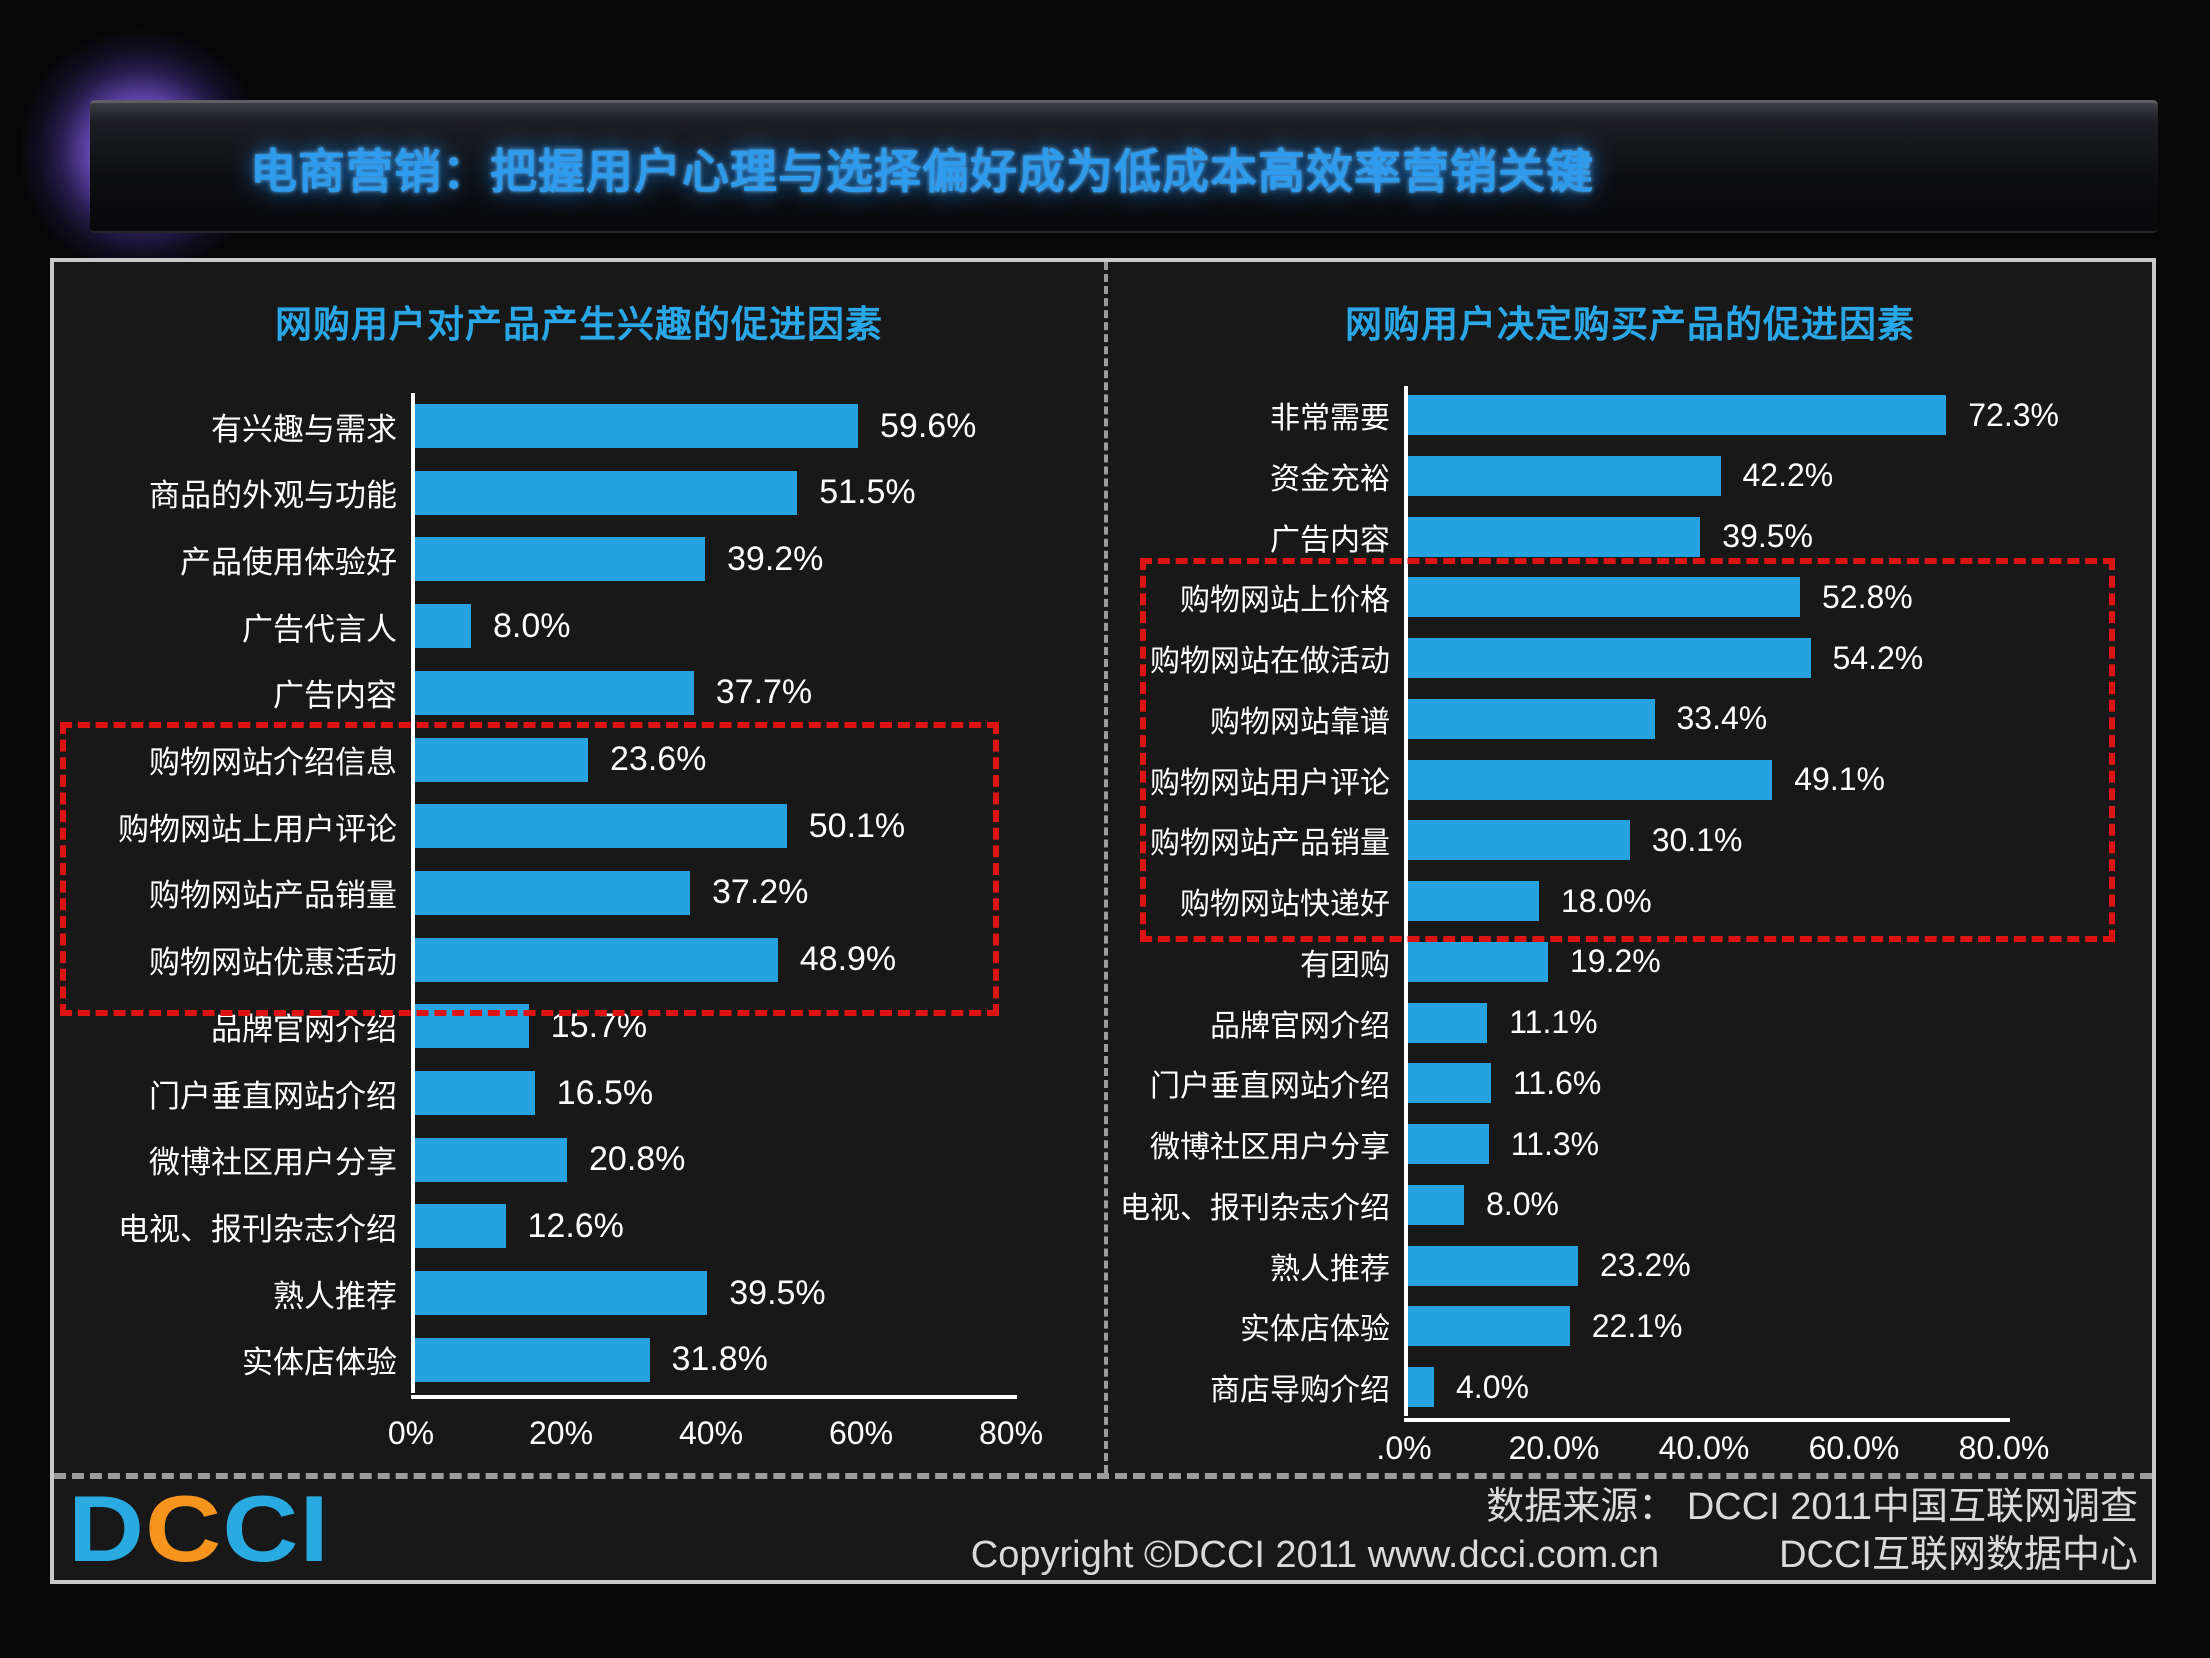 The image size is (2210, 1658). I want to click on bar-track: 16.5%, so click(711, 1093).